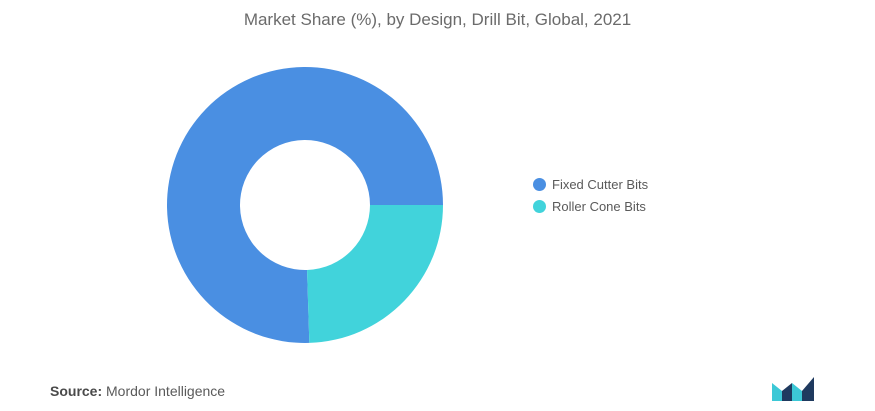 This screenshot has width=875, height=411. What do you see at coordinates (539, 206) in the screenshot?
I see `legend-swatch-roller-cone-bits` at bounding box center [539, 206].